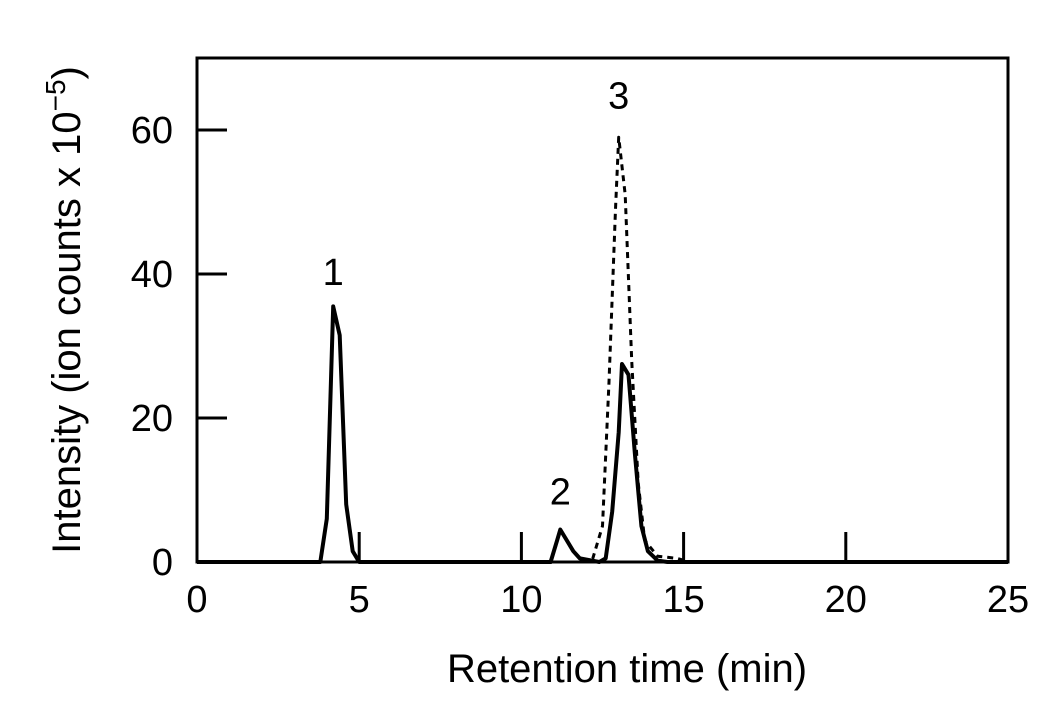 The height and width of the screenshot is (719, 1056). What do you see at coordinates (333, 273) in the screenshot?
I see `peak-label-1: 1` at bounding box center [333, 273].